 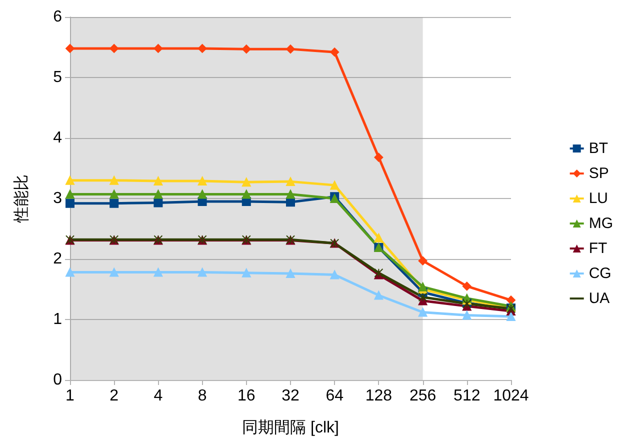 What do you see at coordinates (598, 148) in the screenshot?
I see `legend-label: BT` at bounding box center [598, 148].